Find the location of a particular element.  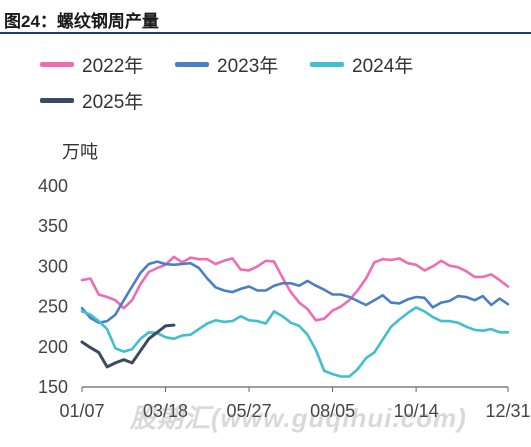

series-line-2022 is located at coordinates (295, 288).